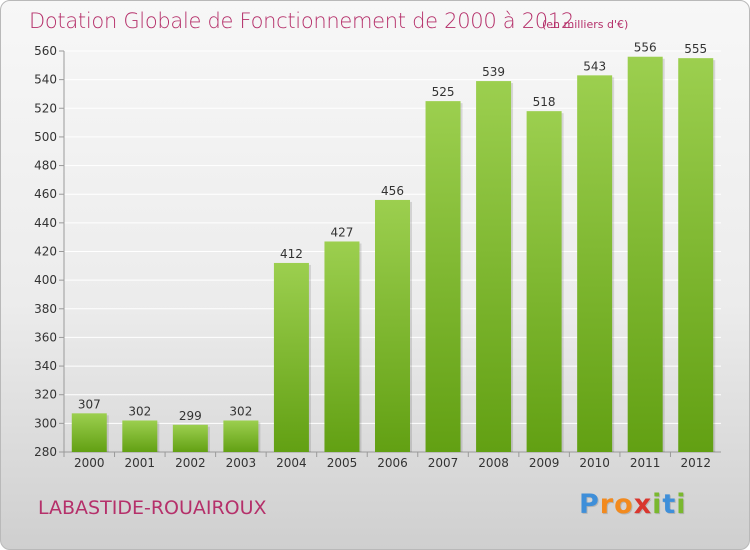 This screenshot has height=550, width=750. What do you see at coordinates (45, 395) in the screenshot?
I see `y-tick-label: 320` at bounding box center [45, 395].